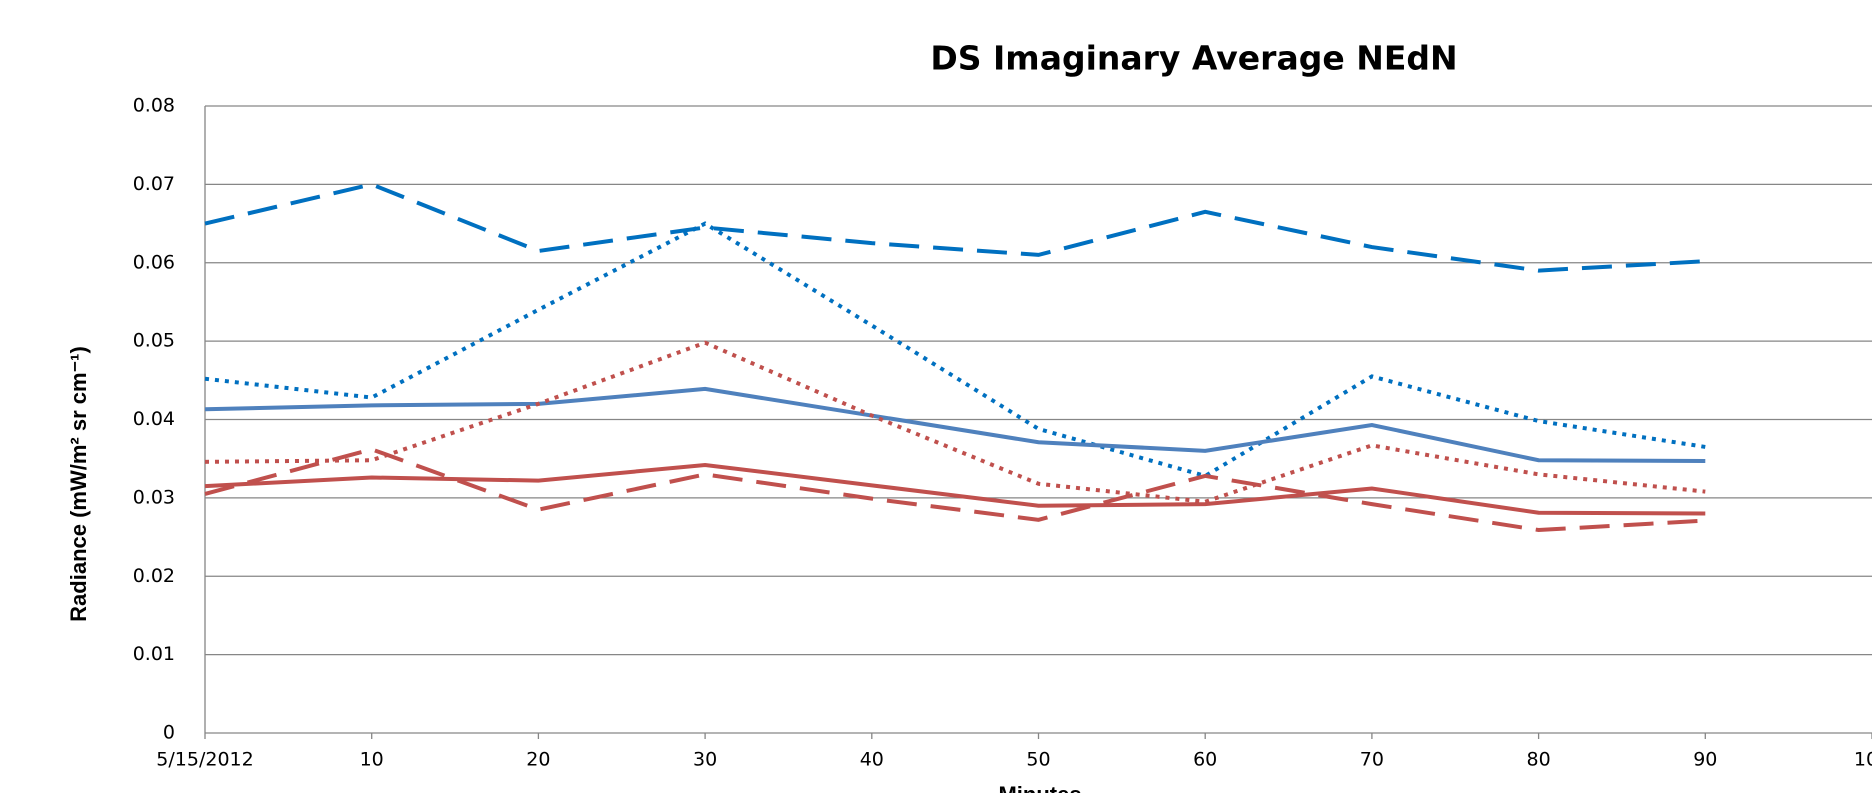 The image size is (1872, 793). I want to click on y-tick-label: 0.03, so click(154, 497).